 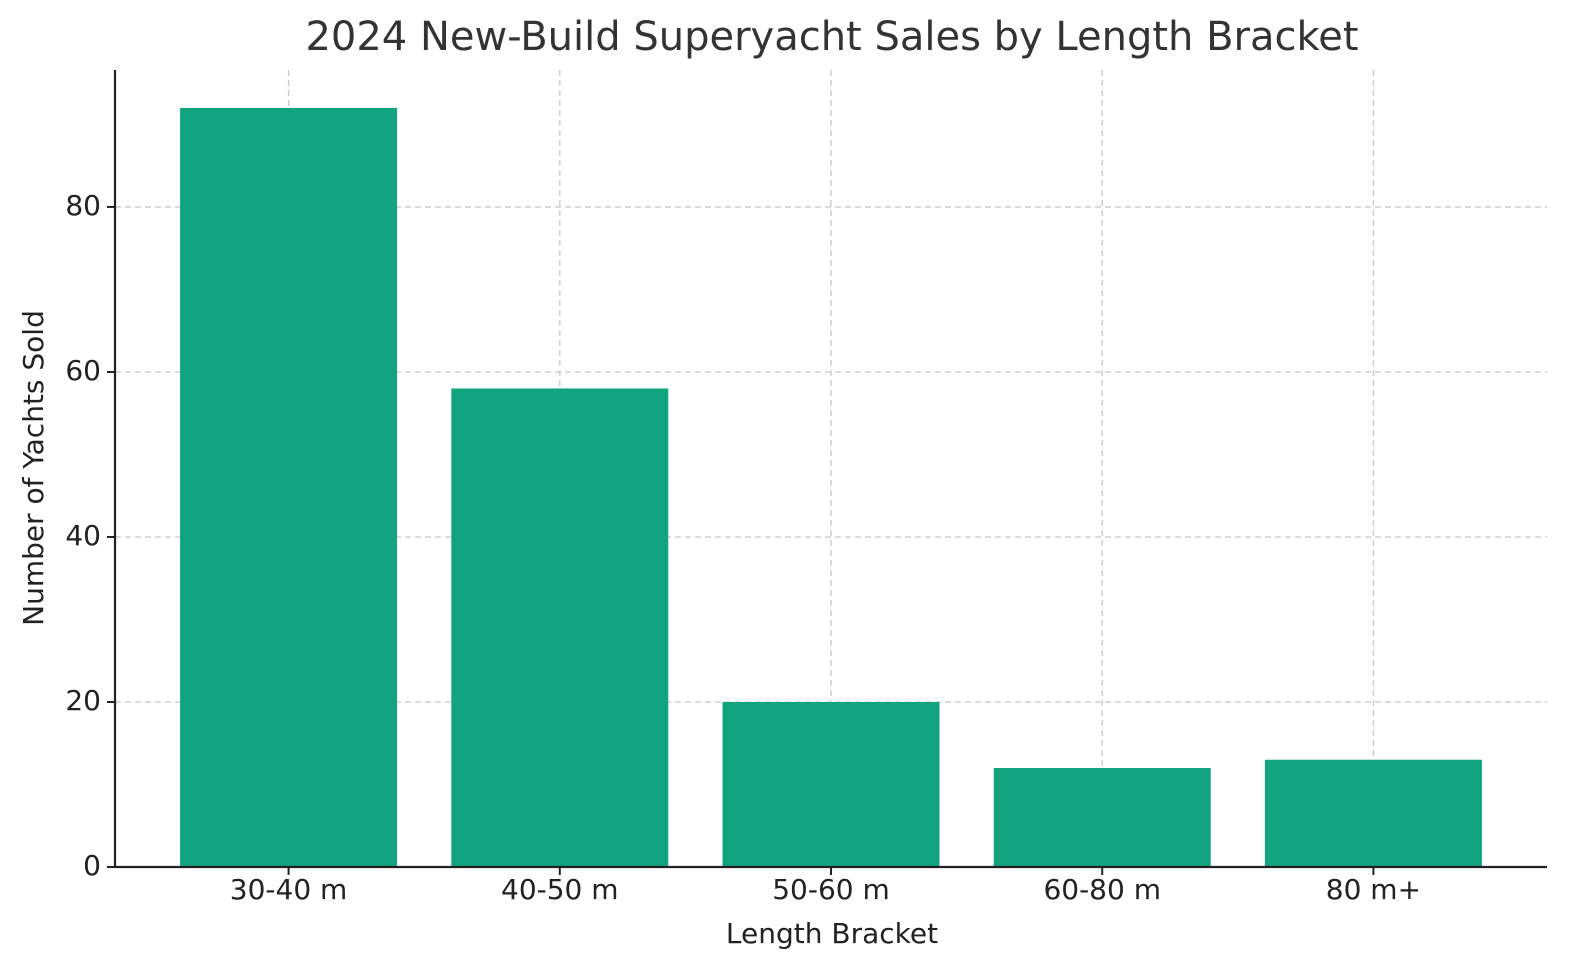 What do you see at coordinates (289, 889) in the screenshot?
I see `x-tick-label: 30-40 m` at bounding box center [289, 889].